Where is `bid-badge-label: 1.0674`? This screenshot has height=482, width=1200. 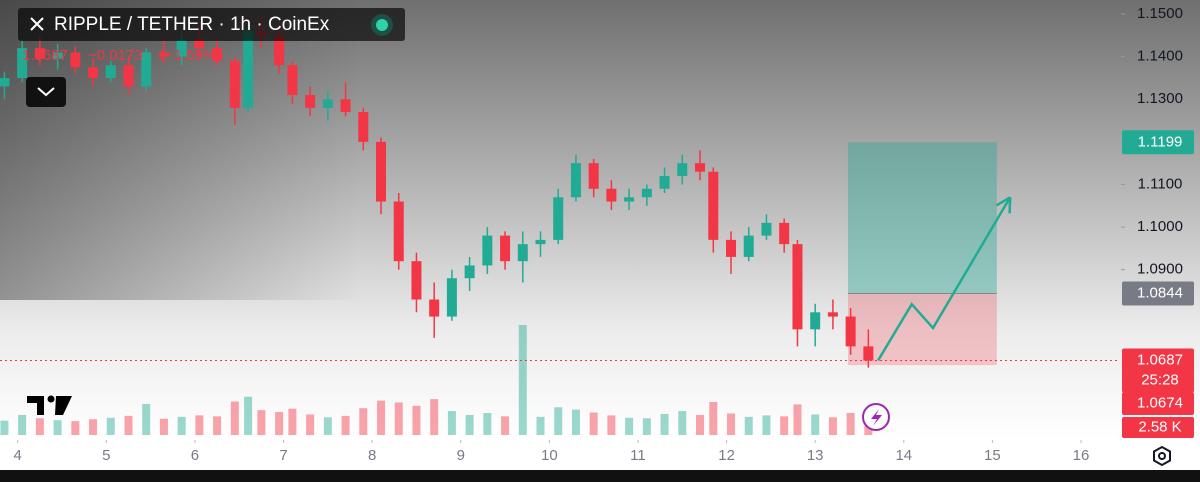 bid-badge-label: 1.0674 is located at coordinates (1160, 402).